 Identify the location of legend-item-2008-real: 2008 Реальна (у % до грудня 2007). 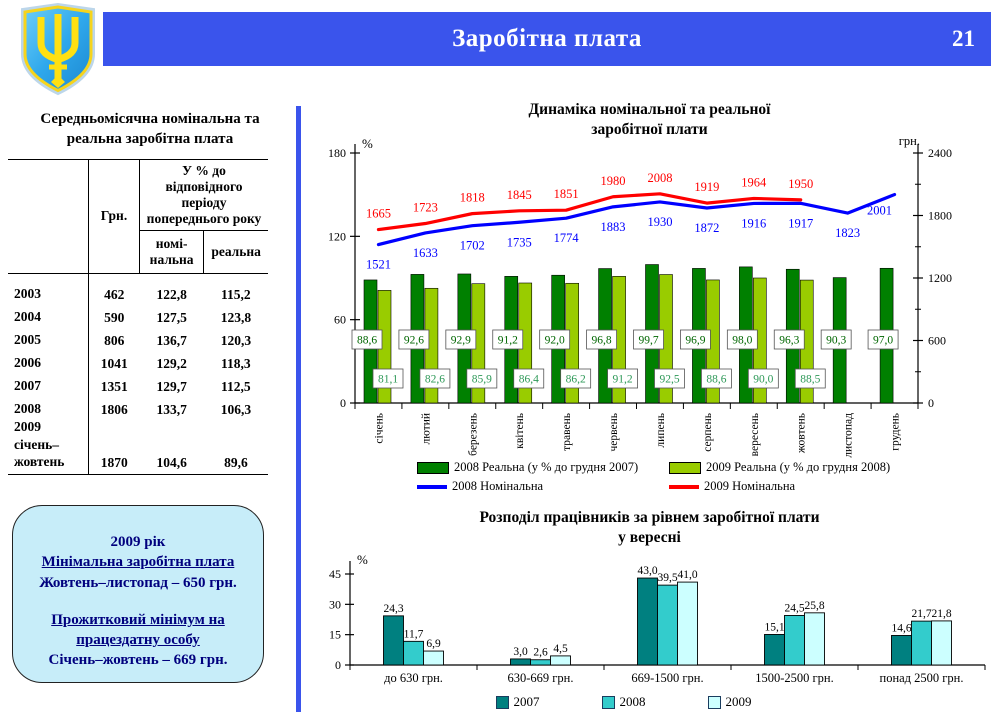
(543, 467).